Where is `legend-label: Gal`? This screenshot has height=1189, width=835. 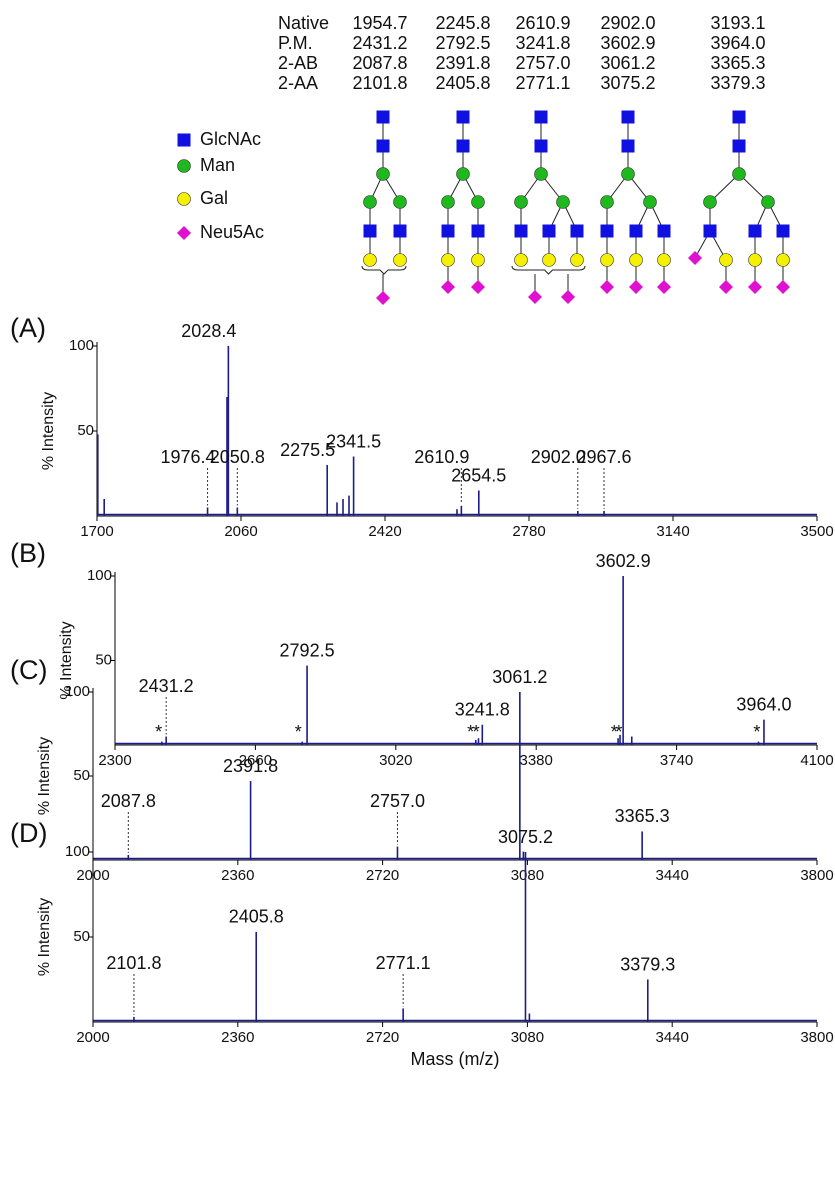 legend-label: Gal is located at coordinates (214, 198).